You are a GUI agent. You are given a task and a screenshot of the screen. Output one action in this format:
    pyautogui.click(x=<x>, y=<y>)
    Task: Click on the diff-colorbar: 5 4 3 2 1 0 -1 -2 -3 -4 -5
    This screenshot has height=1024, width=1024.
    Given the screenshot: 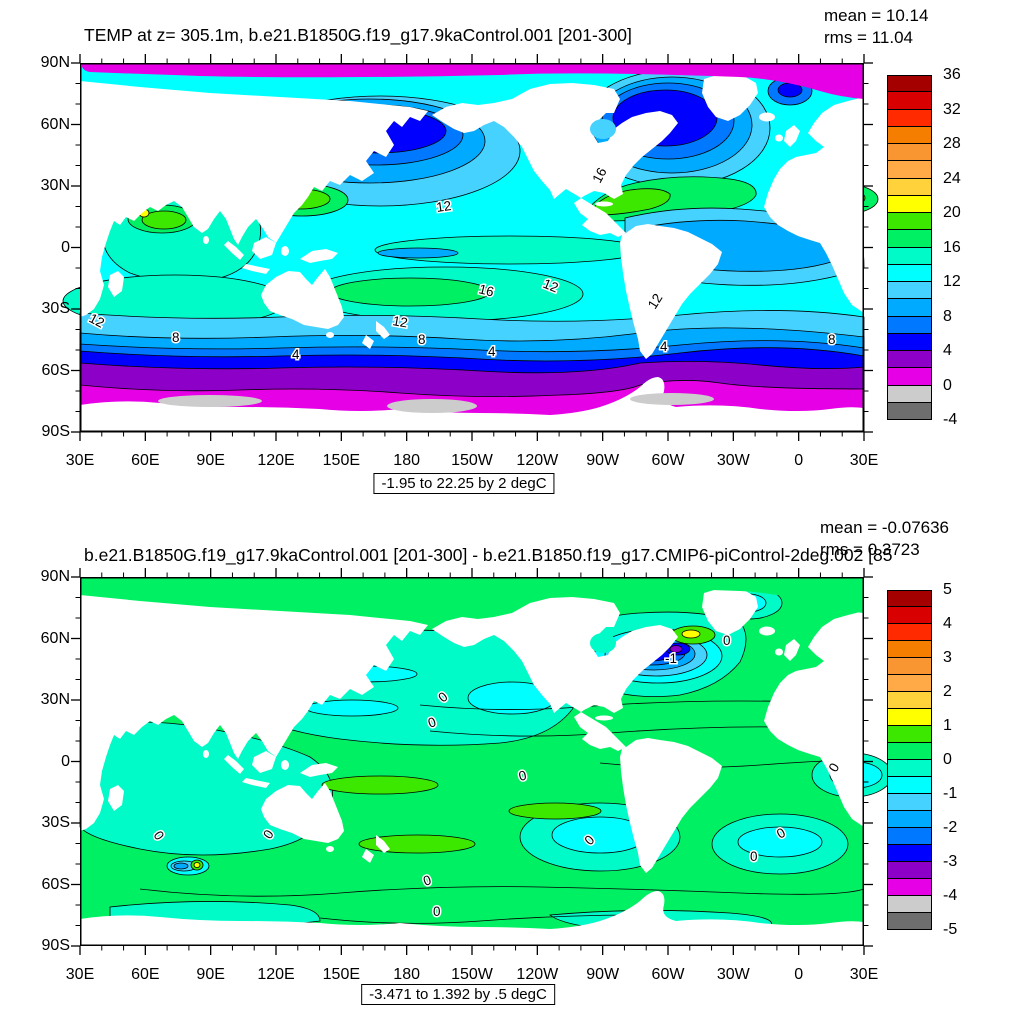 What is the action you would take?
    pyautogui.click(x=922, y=759)
    